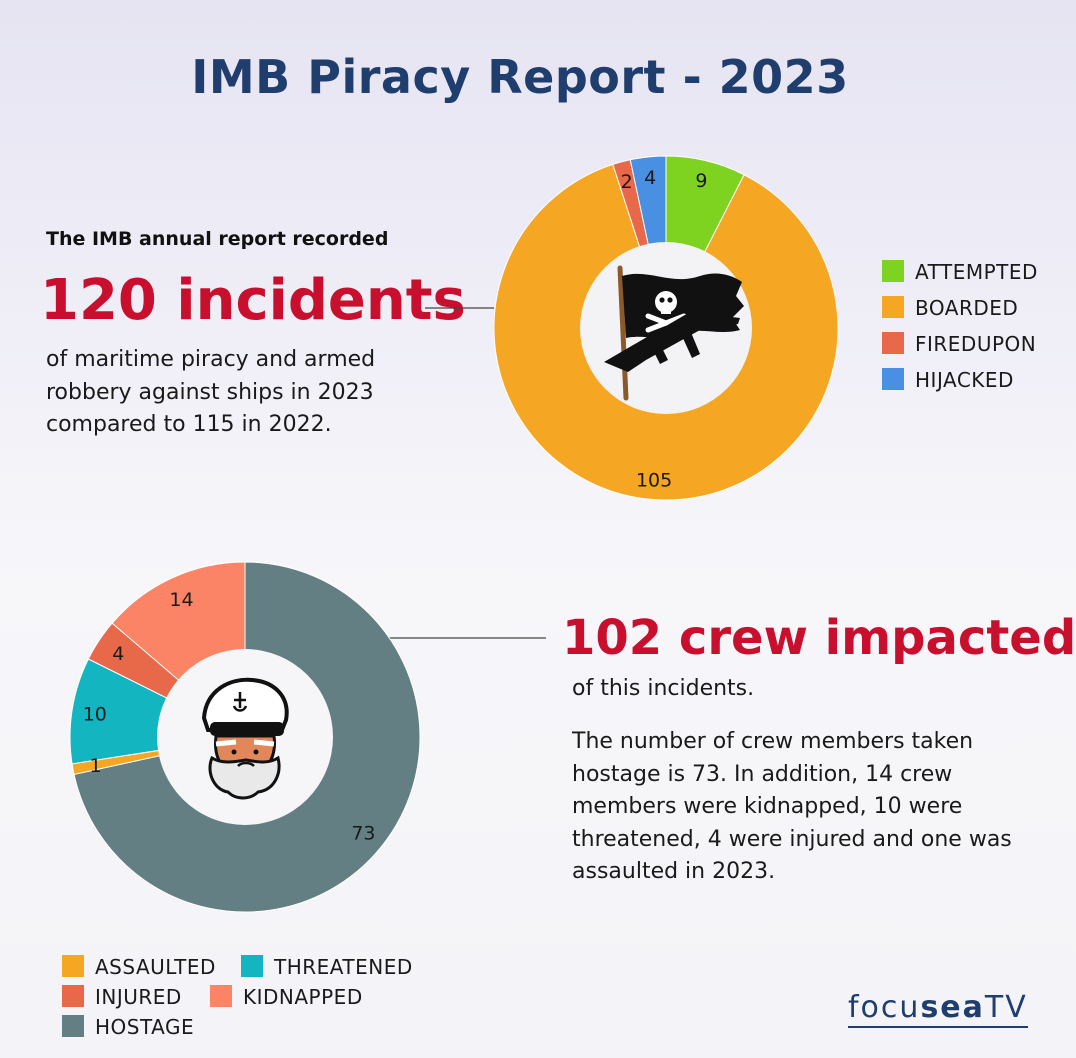 Image resolution: width=1076 pixels, height=1058 pixels. What do you see at coordinates (1006, 1007) in the screenshot?
I see `logo-part3: TV` at bounding box center [1006, 1007].